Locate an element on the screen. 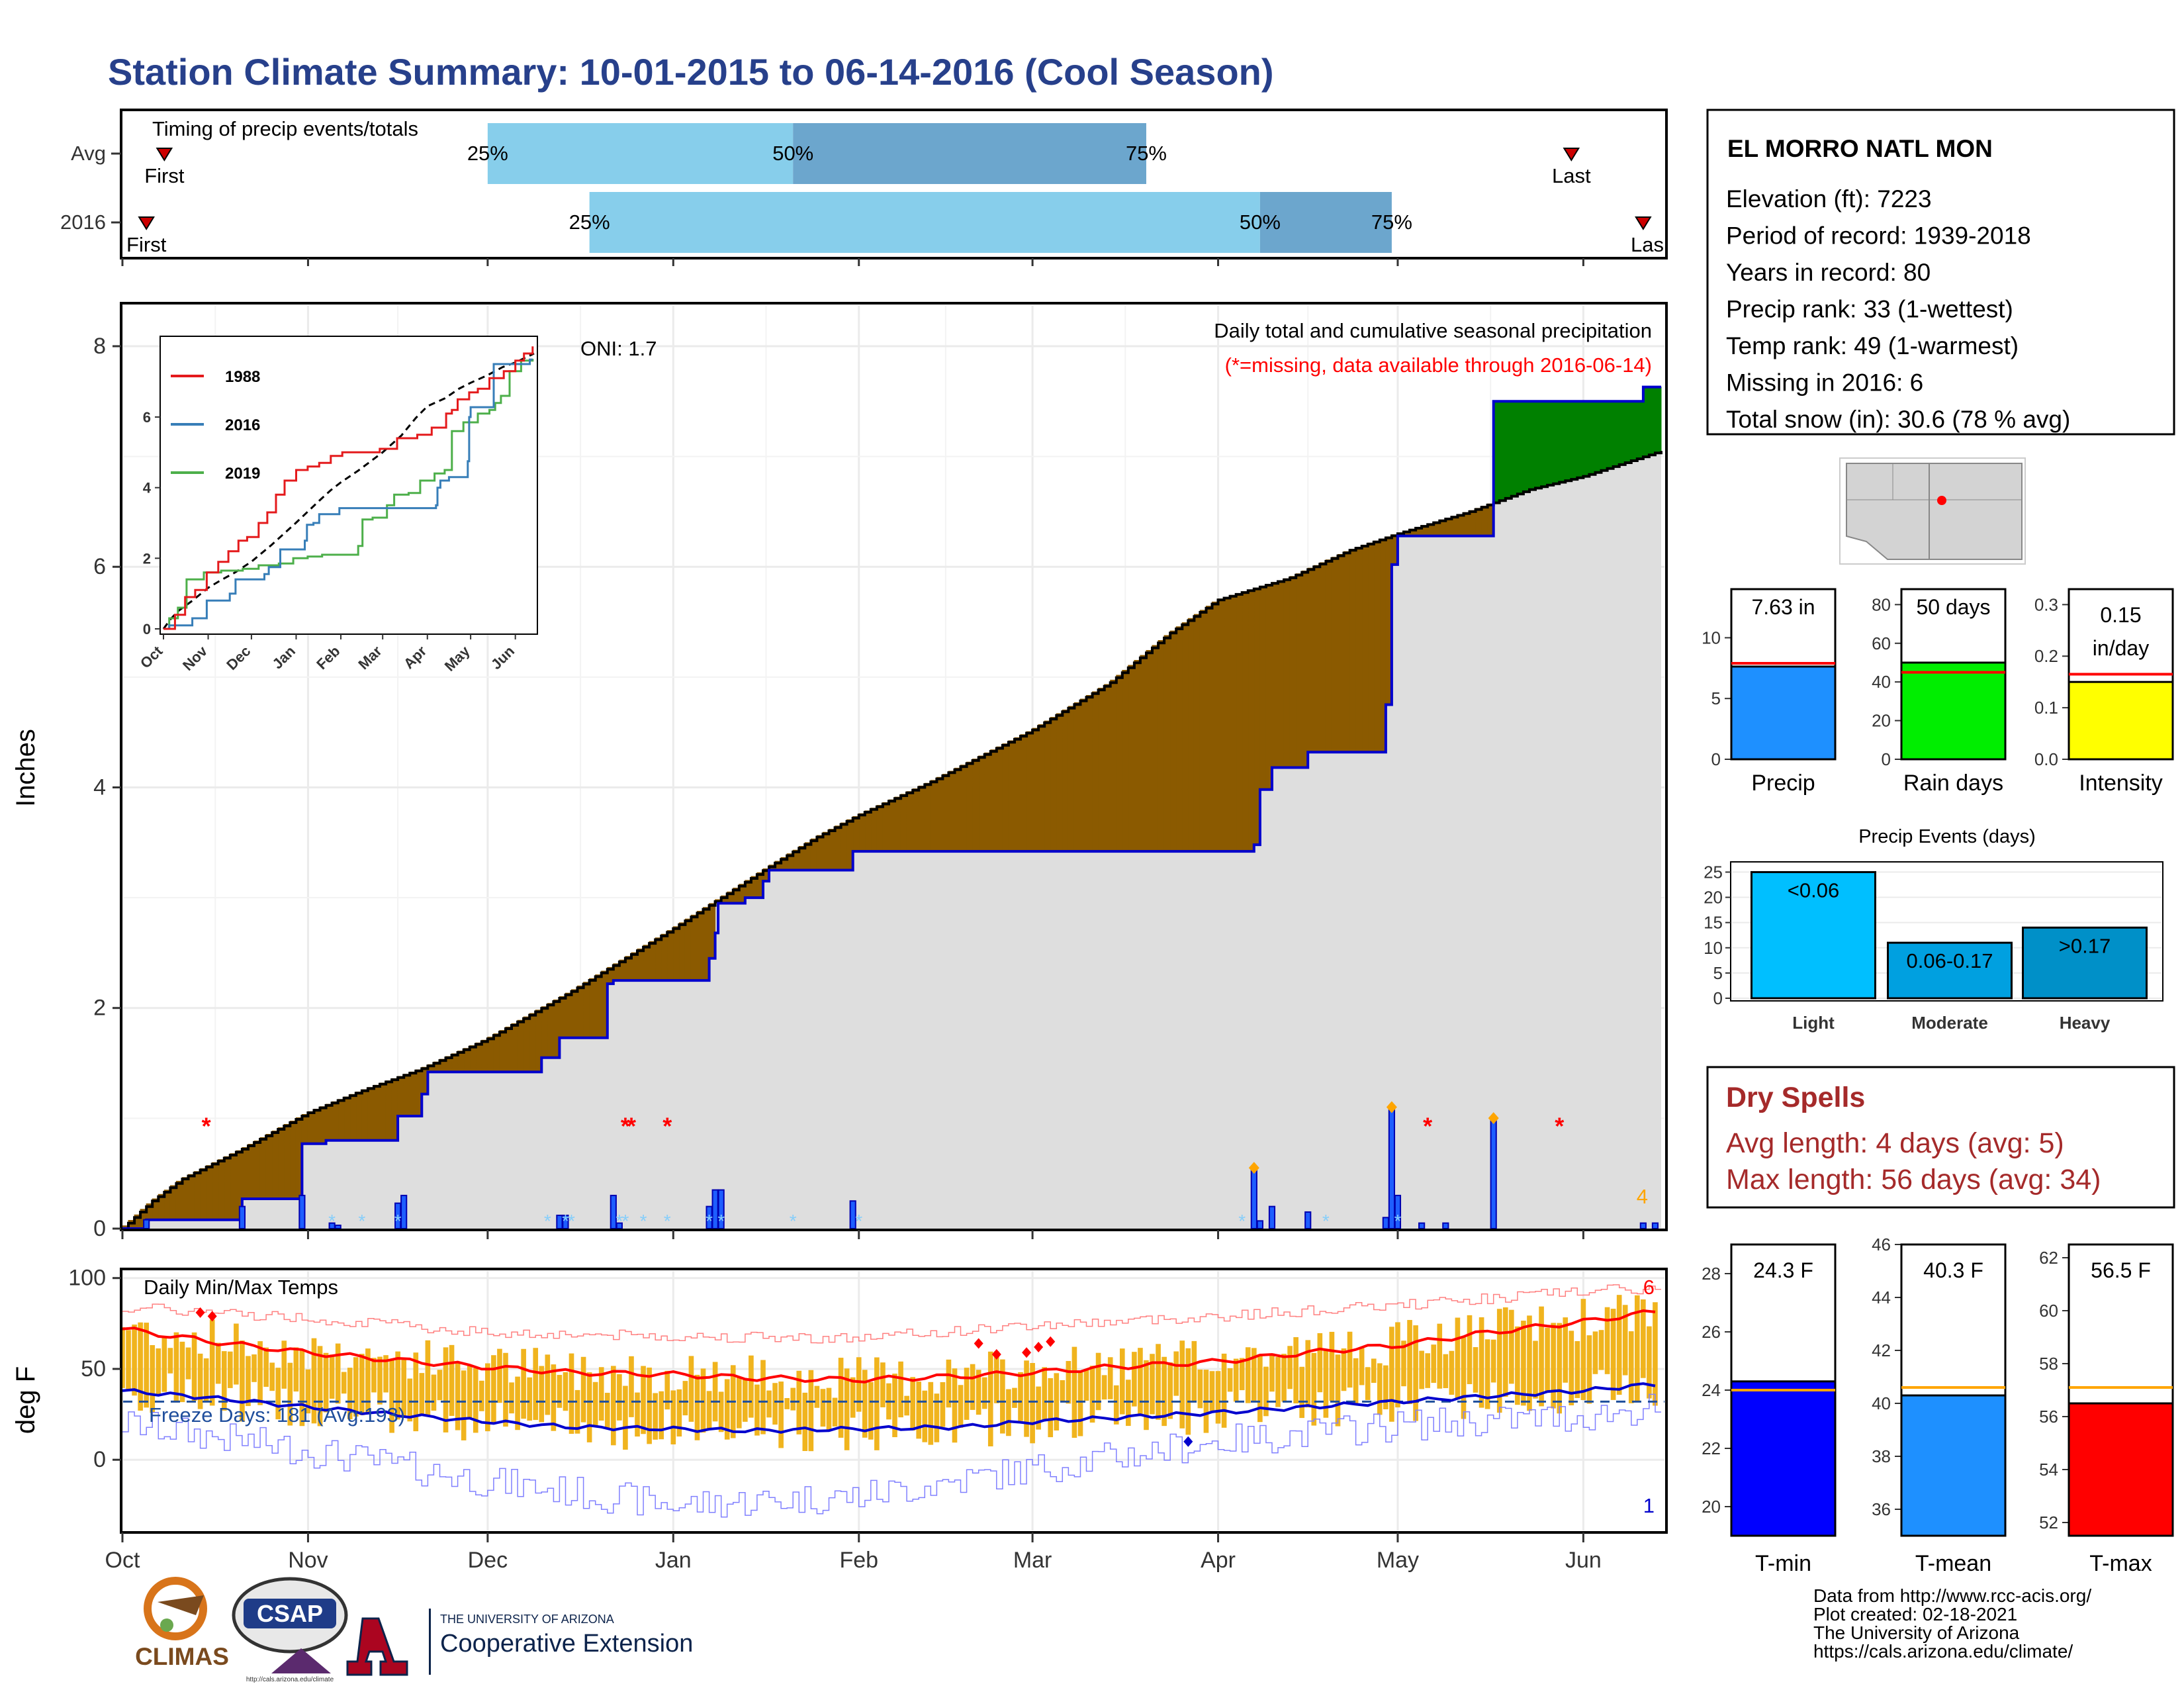  month-label: Feb is located at coordinates (859, 1560).